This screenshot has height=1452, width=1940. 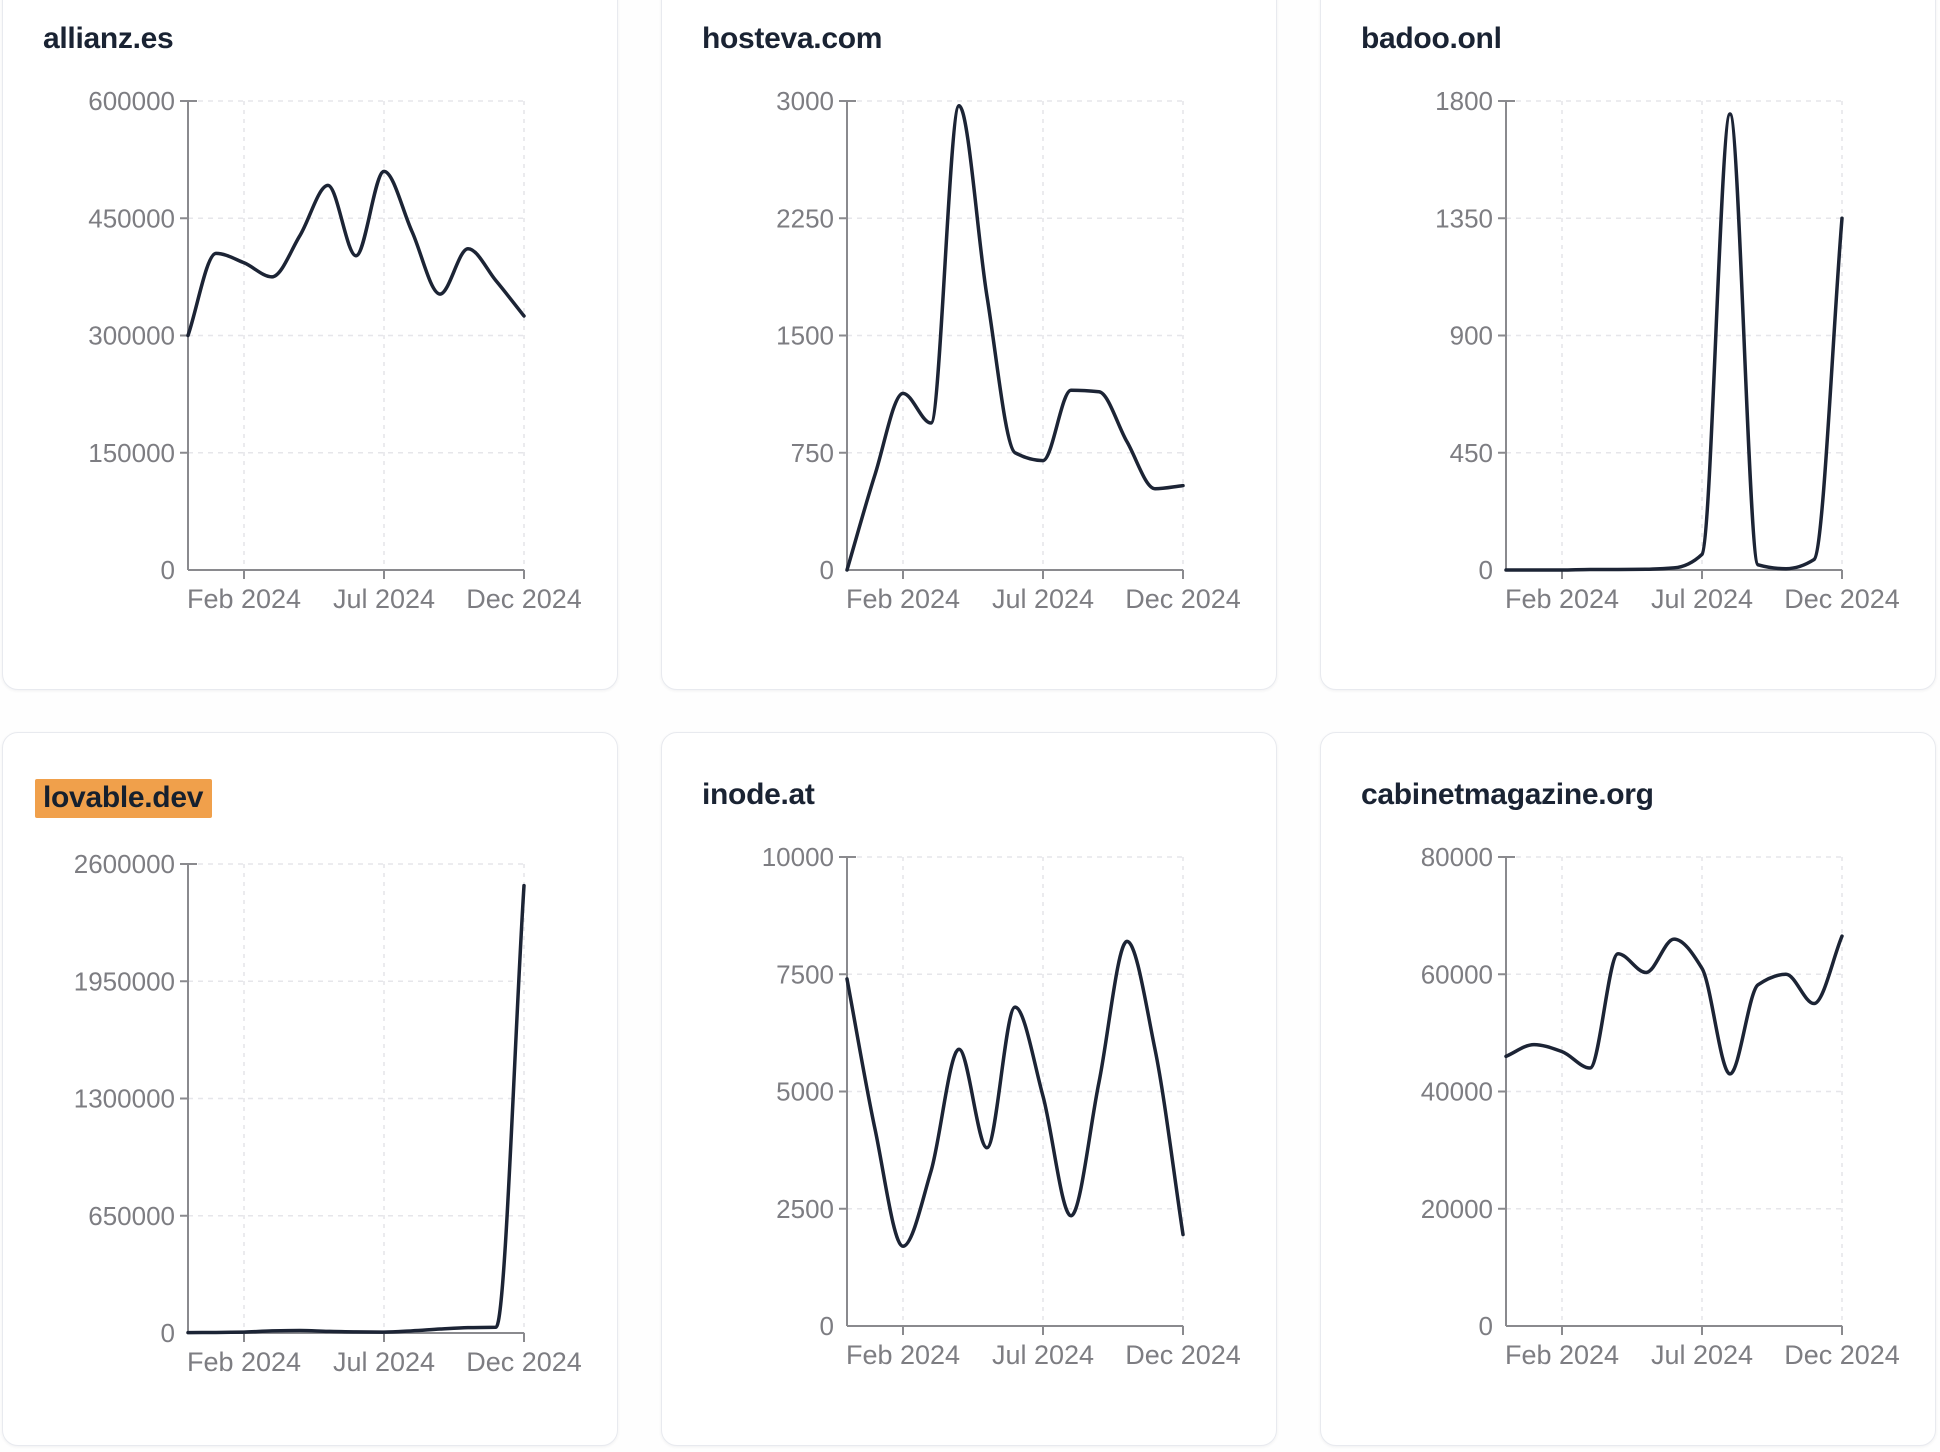 I want to click on y-tick-label: 20000, so click(x=1457, y=1209).